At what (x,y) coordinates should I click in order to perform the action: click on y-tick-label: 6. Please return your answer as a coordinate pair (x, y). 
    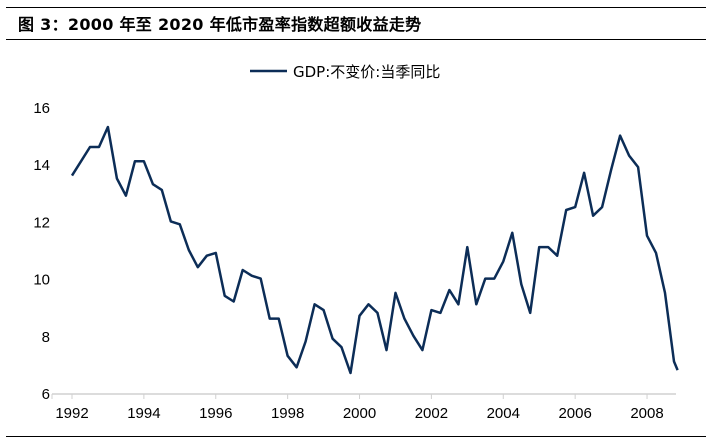
    Looking at the image, I should click on (46, 394).